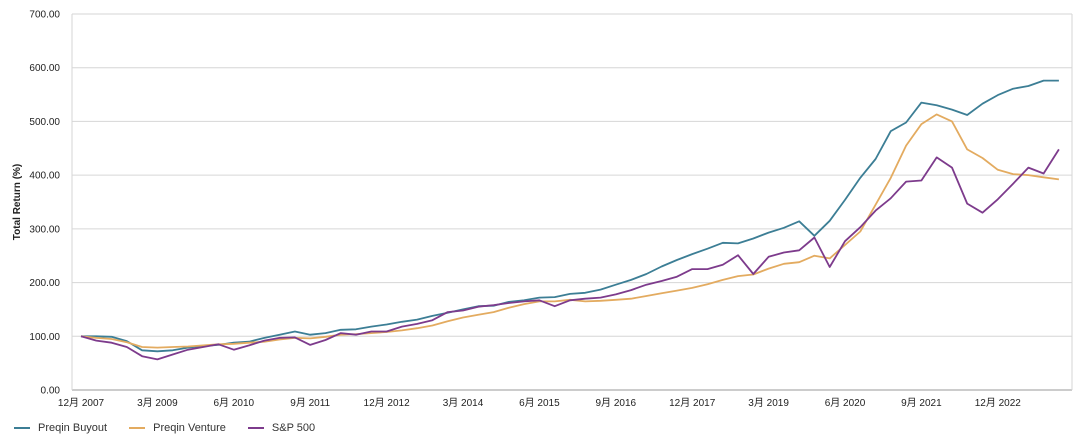 This screenshot has width=1080, height=445. I want to click on y-tick-label: 300.00, so click(44, 229).